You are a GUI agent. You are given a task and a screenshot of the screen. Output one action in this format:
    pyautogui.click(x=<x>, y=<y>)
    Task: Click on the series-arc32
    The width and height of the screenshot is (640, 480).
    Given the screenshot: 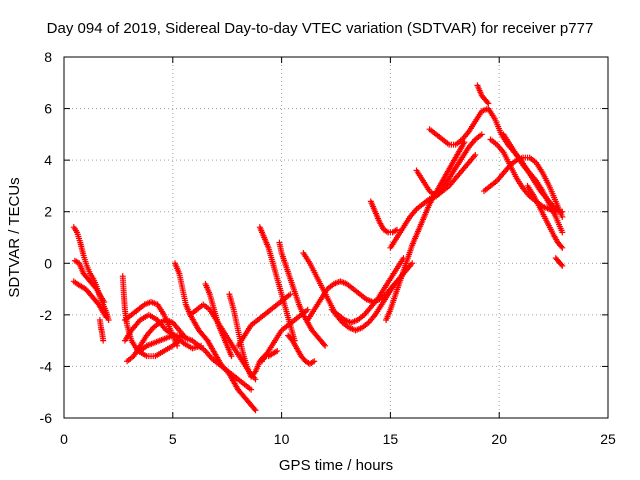 What is the action you would take?
    pyautogui.click(x=559, y=262)
    